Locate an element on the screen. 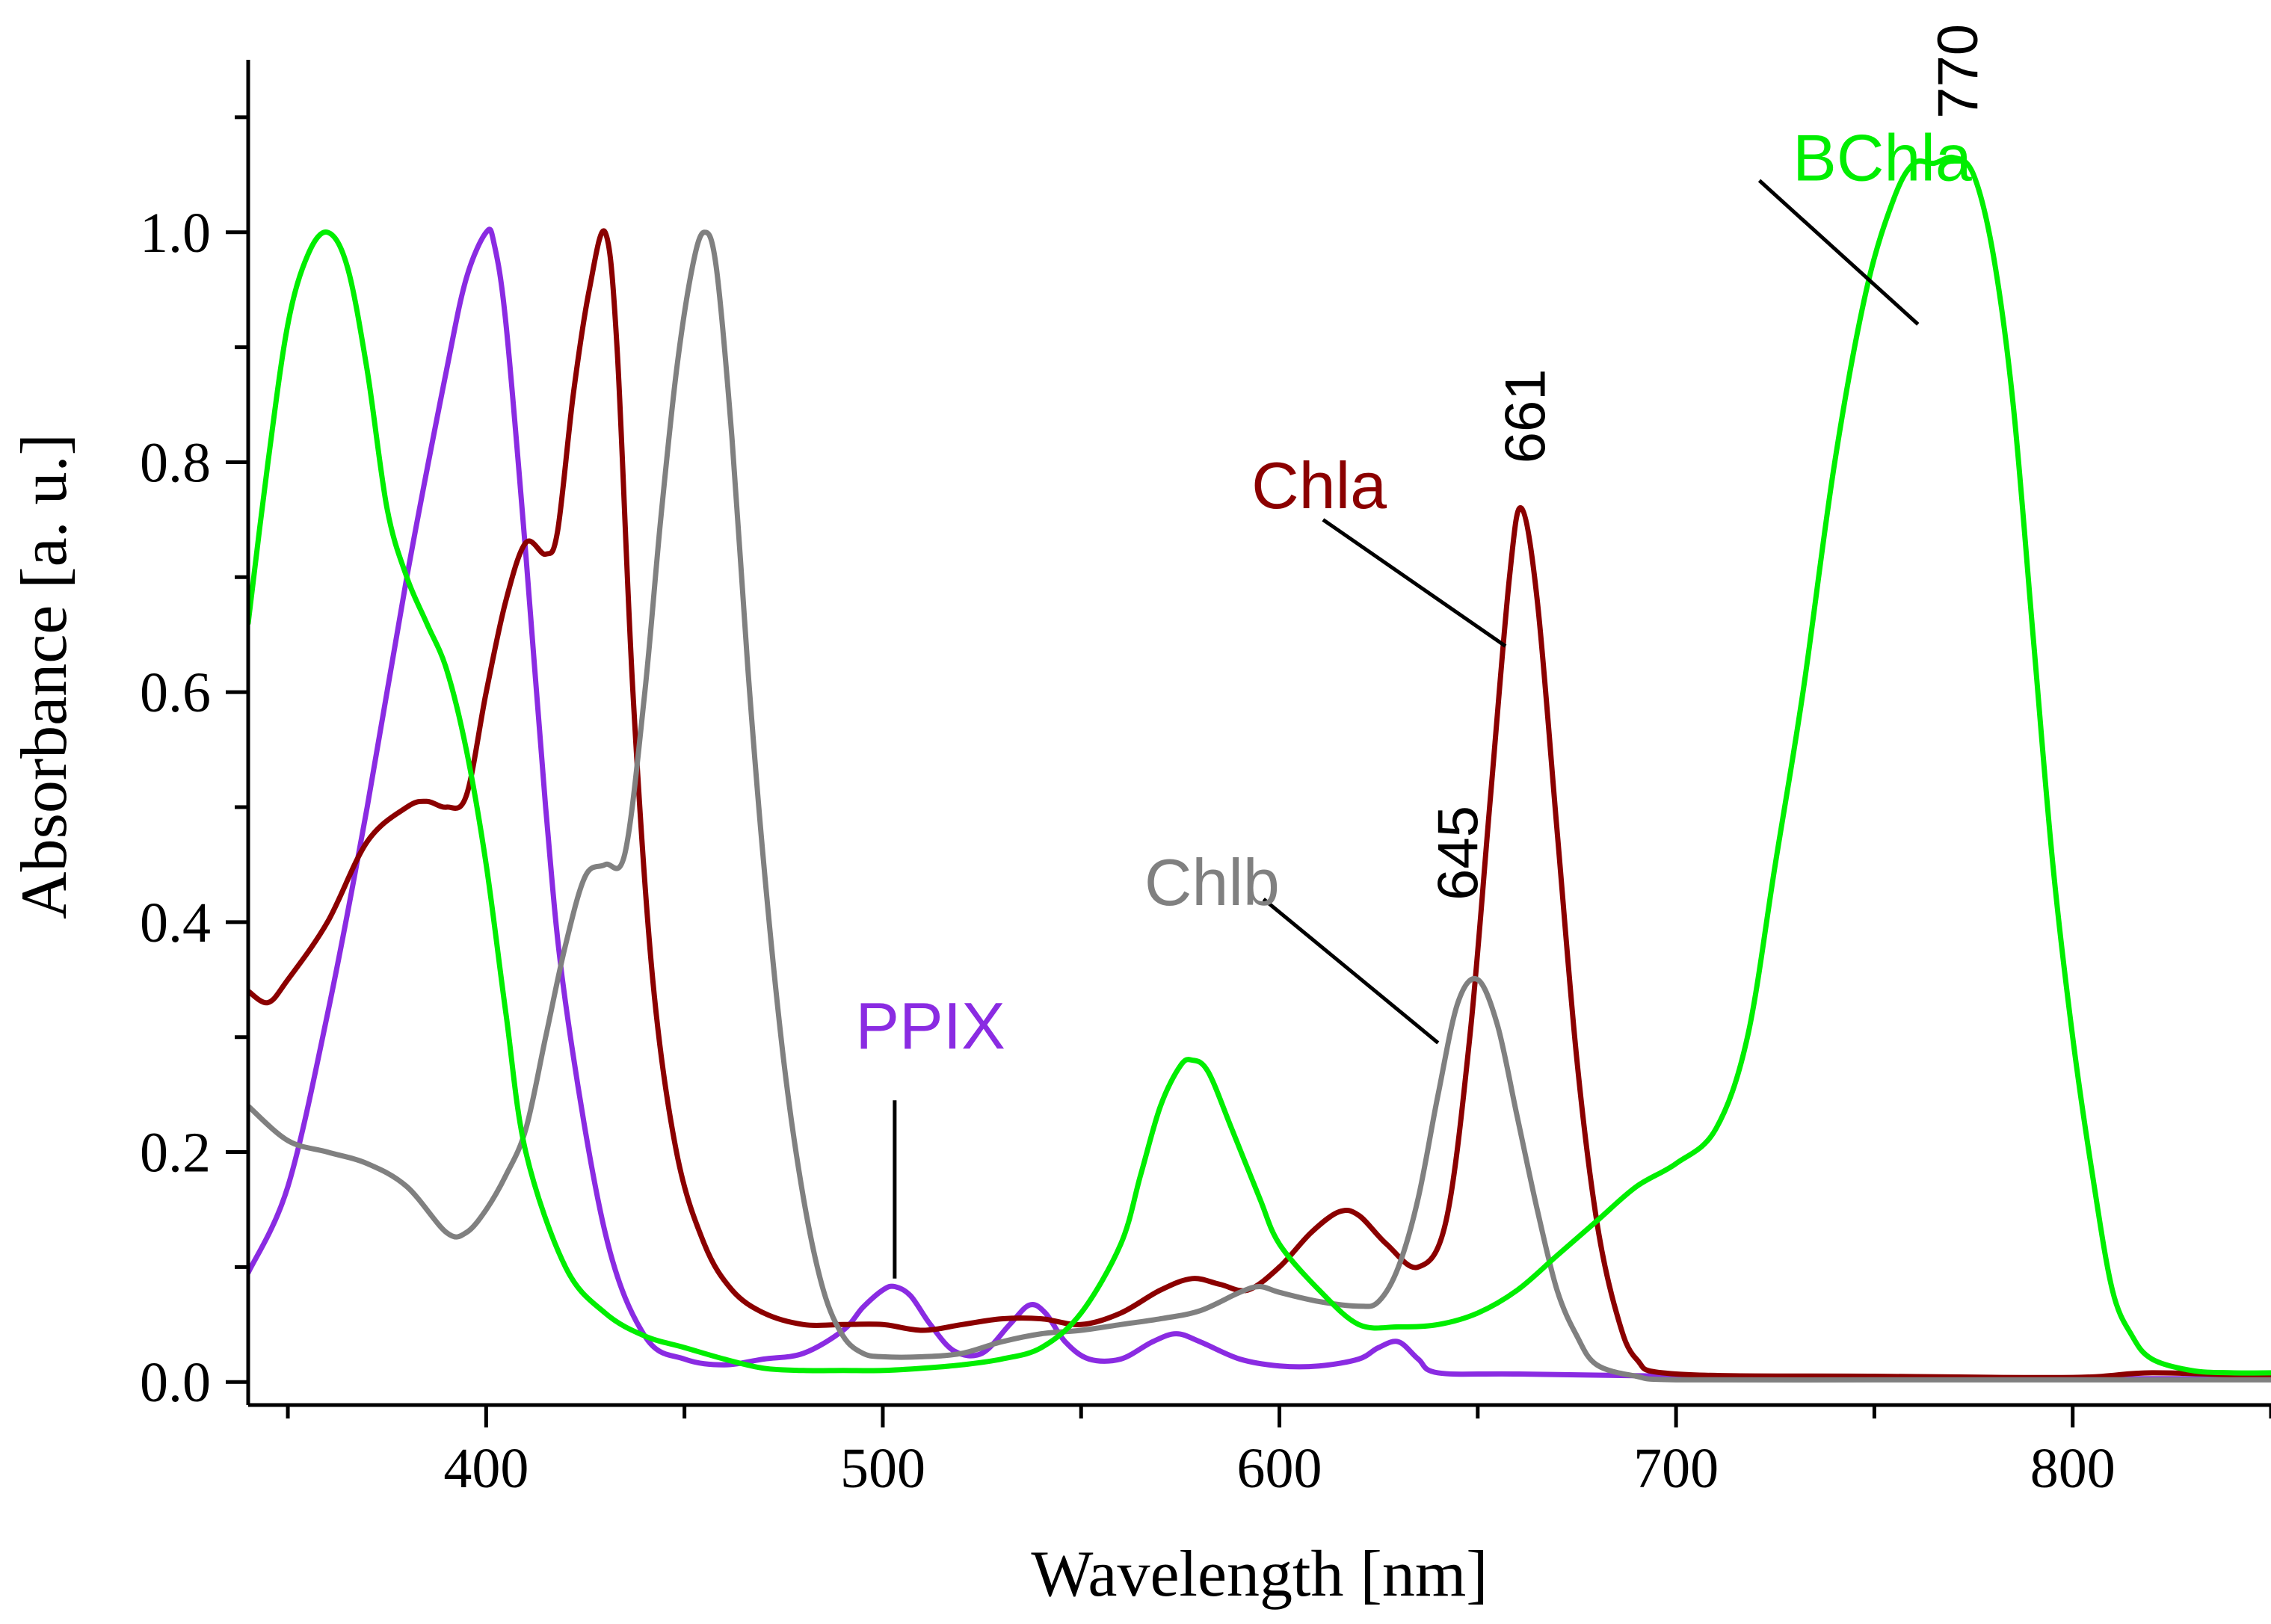 The width and height of the screenshot is (2271, 1624). x-tick-label: 400 is located at coordinates (486, 1468).